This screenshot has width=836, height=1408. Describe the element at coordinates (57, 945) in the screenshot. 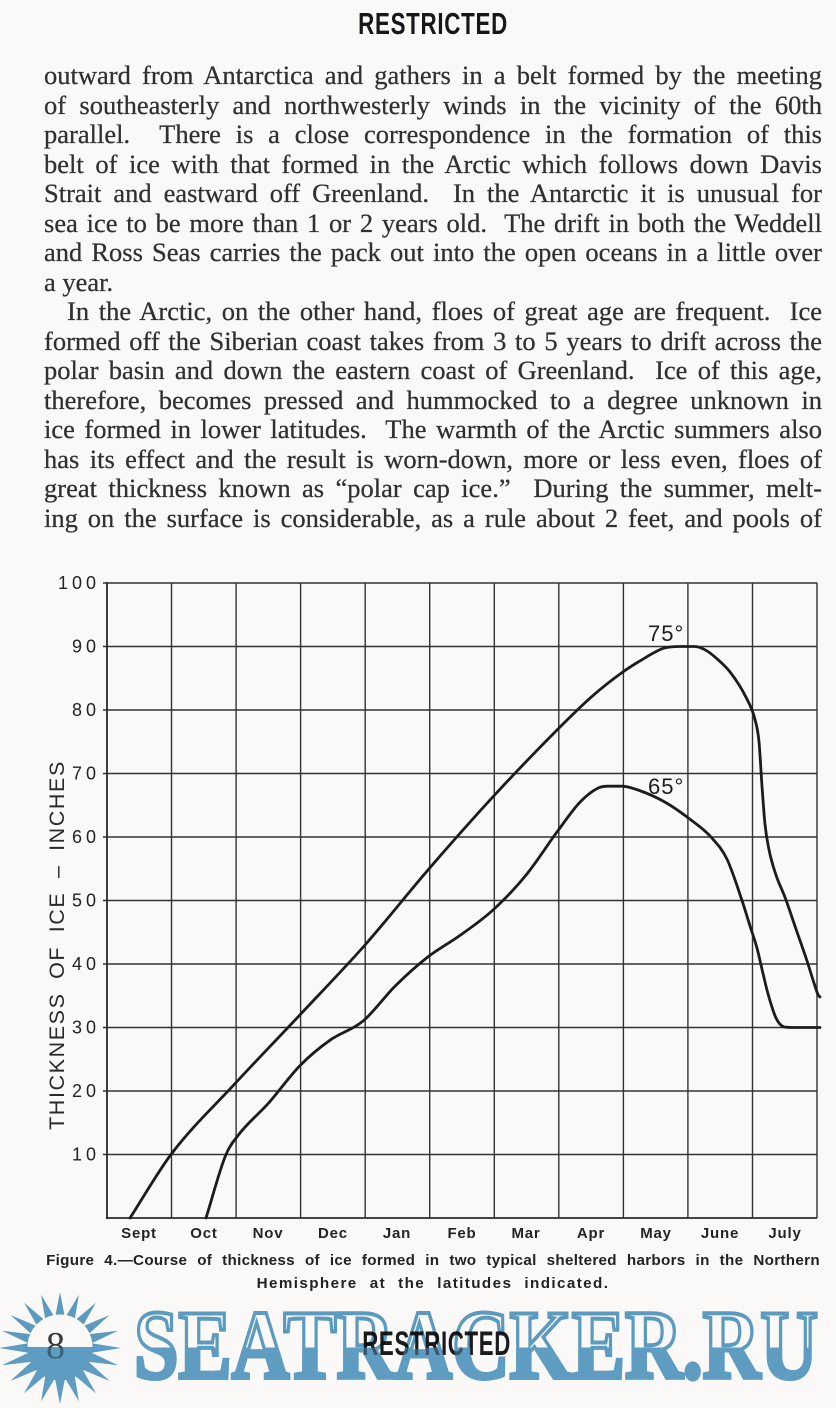

I see `svg-text: THICKNESS OF ICE – INCHES` at that location.